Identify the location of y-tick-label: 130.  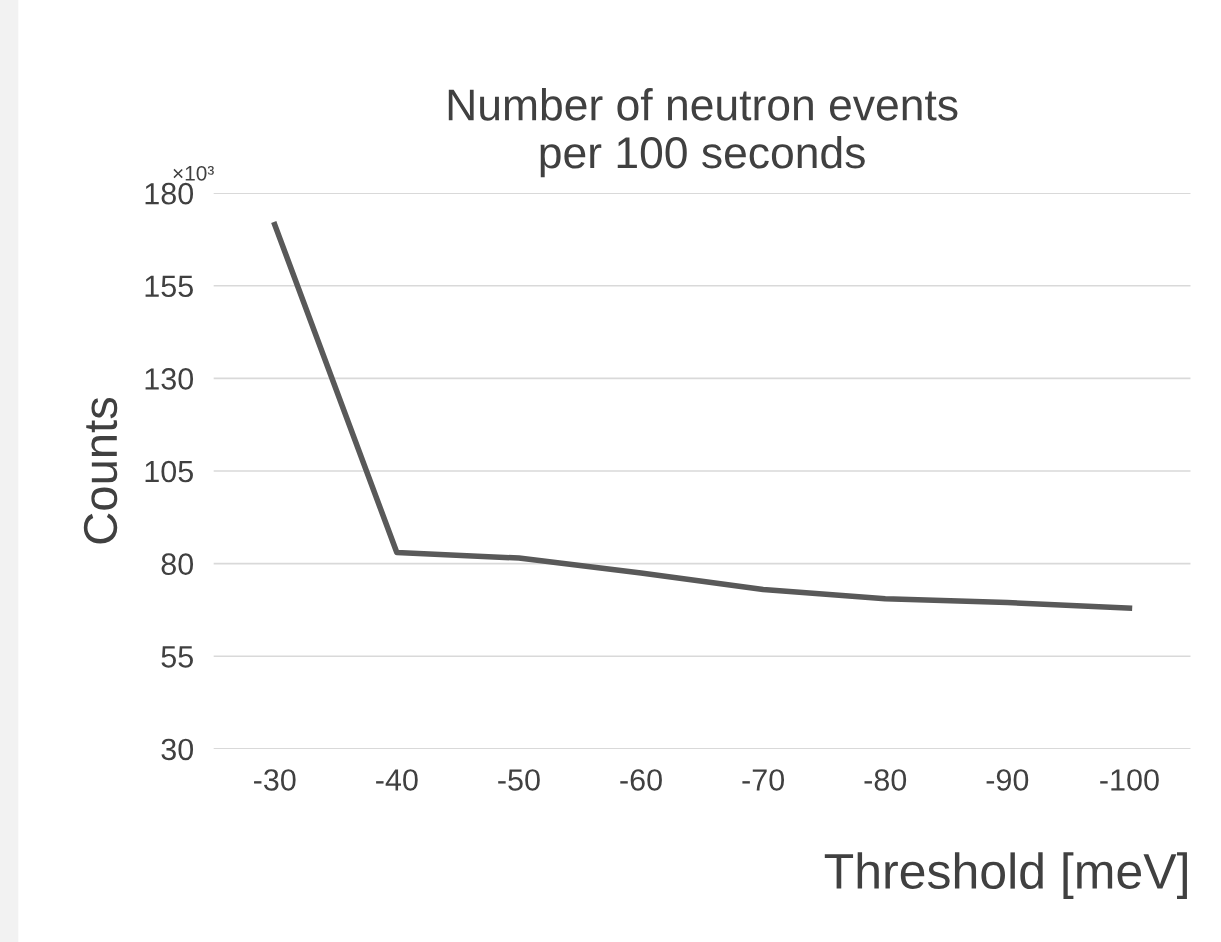
(169, 379).